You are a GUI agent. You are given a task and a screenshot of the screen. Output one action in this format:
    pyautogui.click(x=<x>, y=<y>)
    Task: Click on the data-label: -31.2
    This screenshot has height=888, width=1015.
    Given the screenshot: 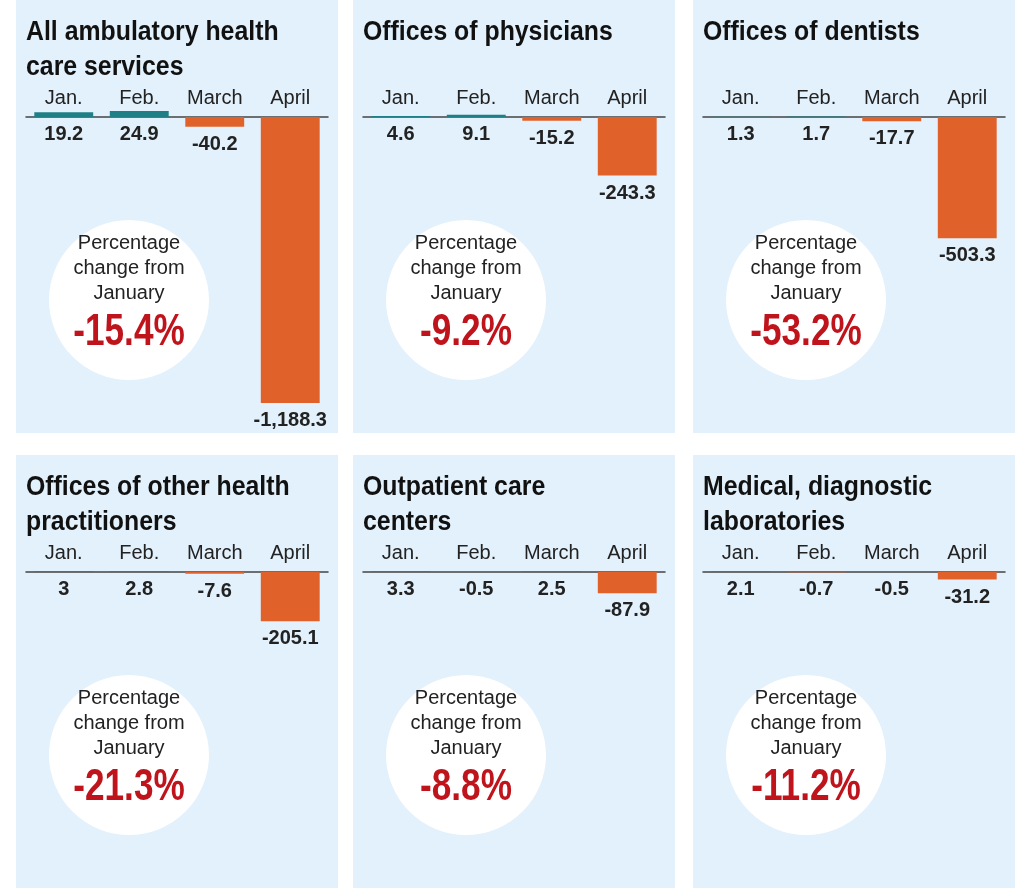 What is the action you would take?
    pyautogui.click(x=967, y=595)
    